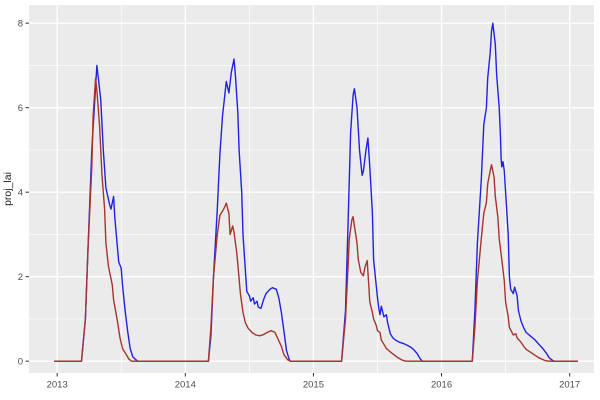  Describe the element at coordinates (569, 385) in the screenshot. I see `x-tick-label: 2017` at that location.